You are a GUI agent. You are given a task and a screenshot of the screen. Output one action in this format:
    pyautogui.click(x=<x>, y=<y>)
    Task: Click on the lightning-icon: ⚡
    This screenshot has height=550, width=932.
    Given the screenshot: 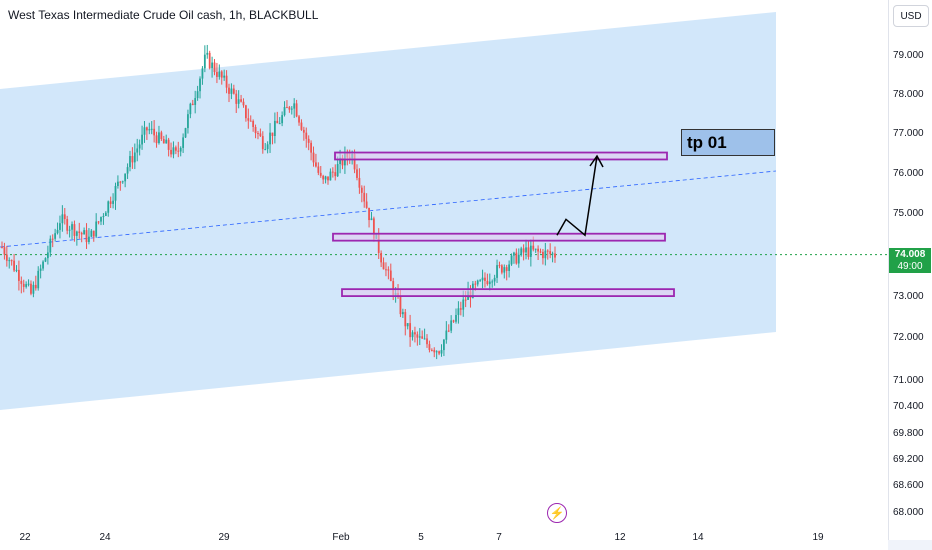 What is the action you would take?
    pyautogui.click(x=557, y=513)
    